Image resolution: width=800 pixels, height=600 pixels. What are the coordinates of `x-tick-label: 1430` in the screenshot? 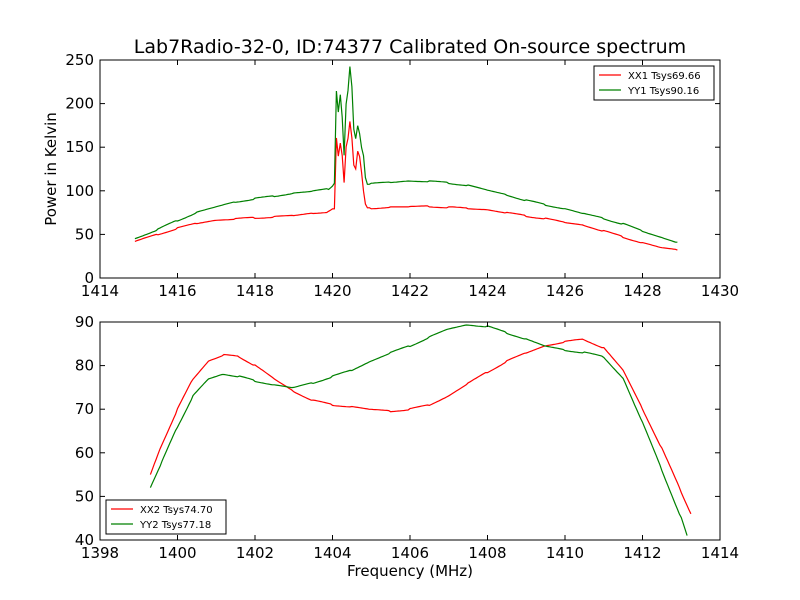 It's located at (720, 291).